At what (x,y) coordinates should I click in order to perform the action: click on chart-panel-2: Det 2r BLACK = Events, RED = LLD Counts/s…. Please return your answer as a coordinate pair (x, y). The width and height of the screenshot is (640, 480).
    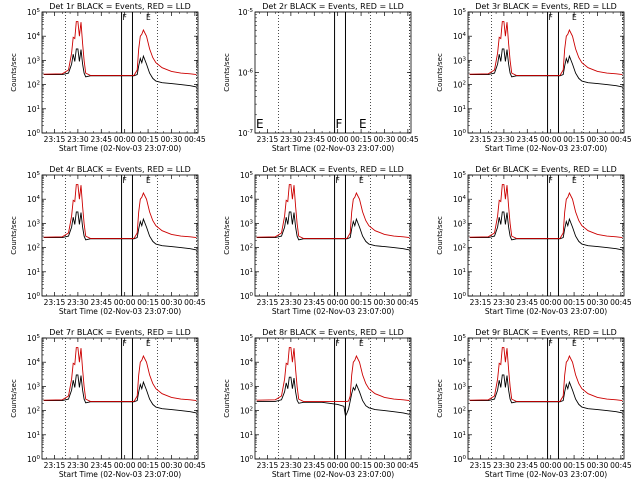
    Looking at the image, I should click on (321, 77).